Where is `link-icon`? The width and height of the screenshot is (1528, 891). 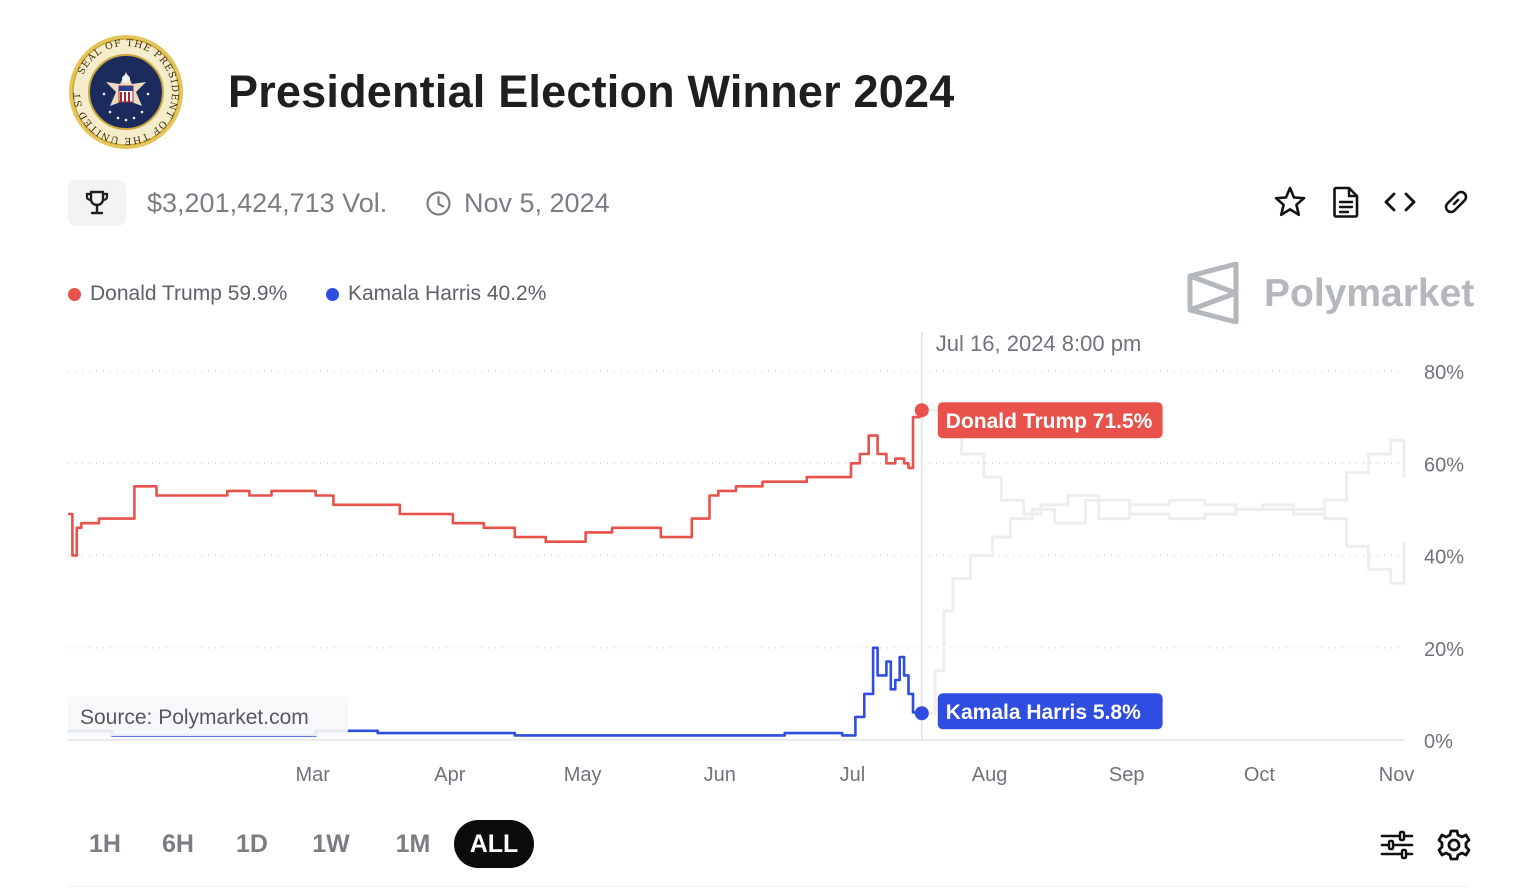
link-icon is located at coordinates (1456, 202).